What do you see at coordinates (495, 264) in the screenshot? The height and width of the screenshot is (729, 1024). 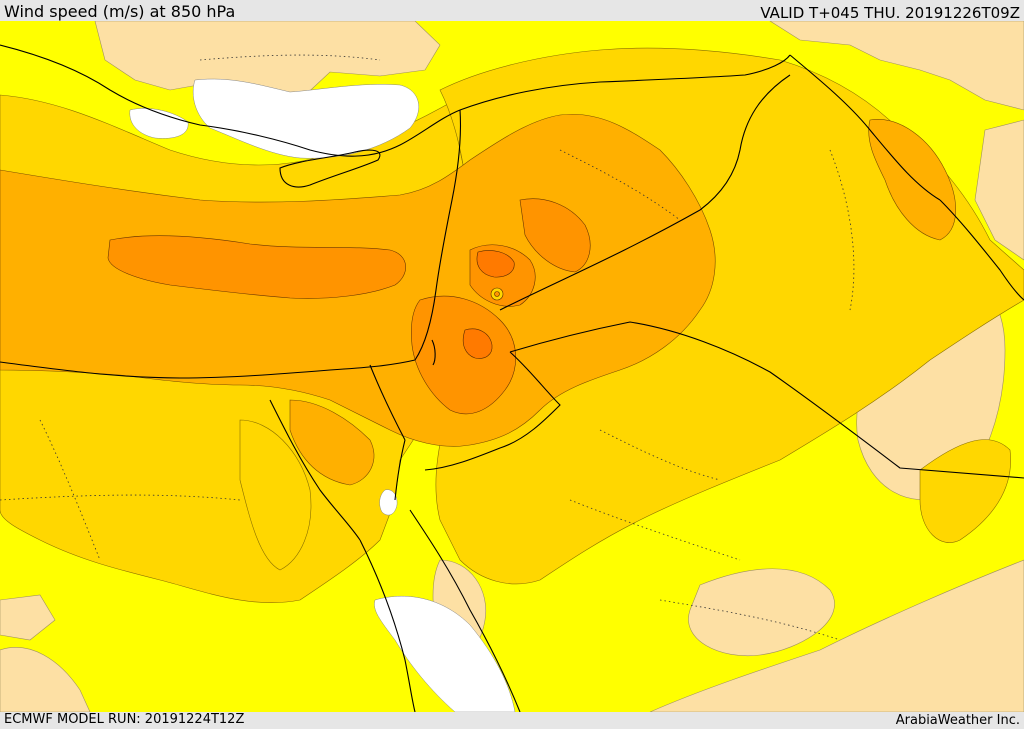 I see `core-syria` at bounding box center [495, 264].